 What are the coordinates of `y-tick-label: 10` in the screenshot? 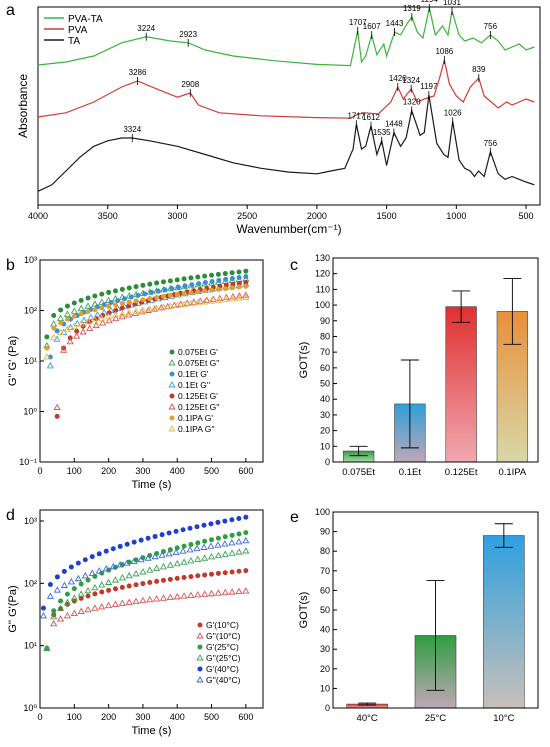 It's located at (325, 688).